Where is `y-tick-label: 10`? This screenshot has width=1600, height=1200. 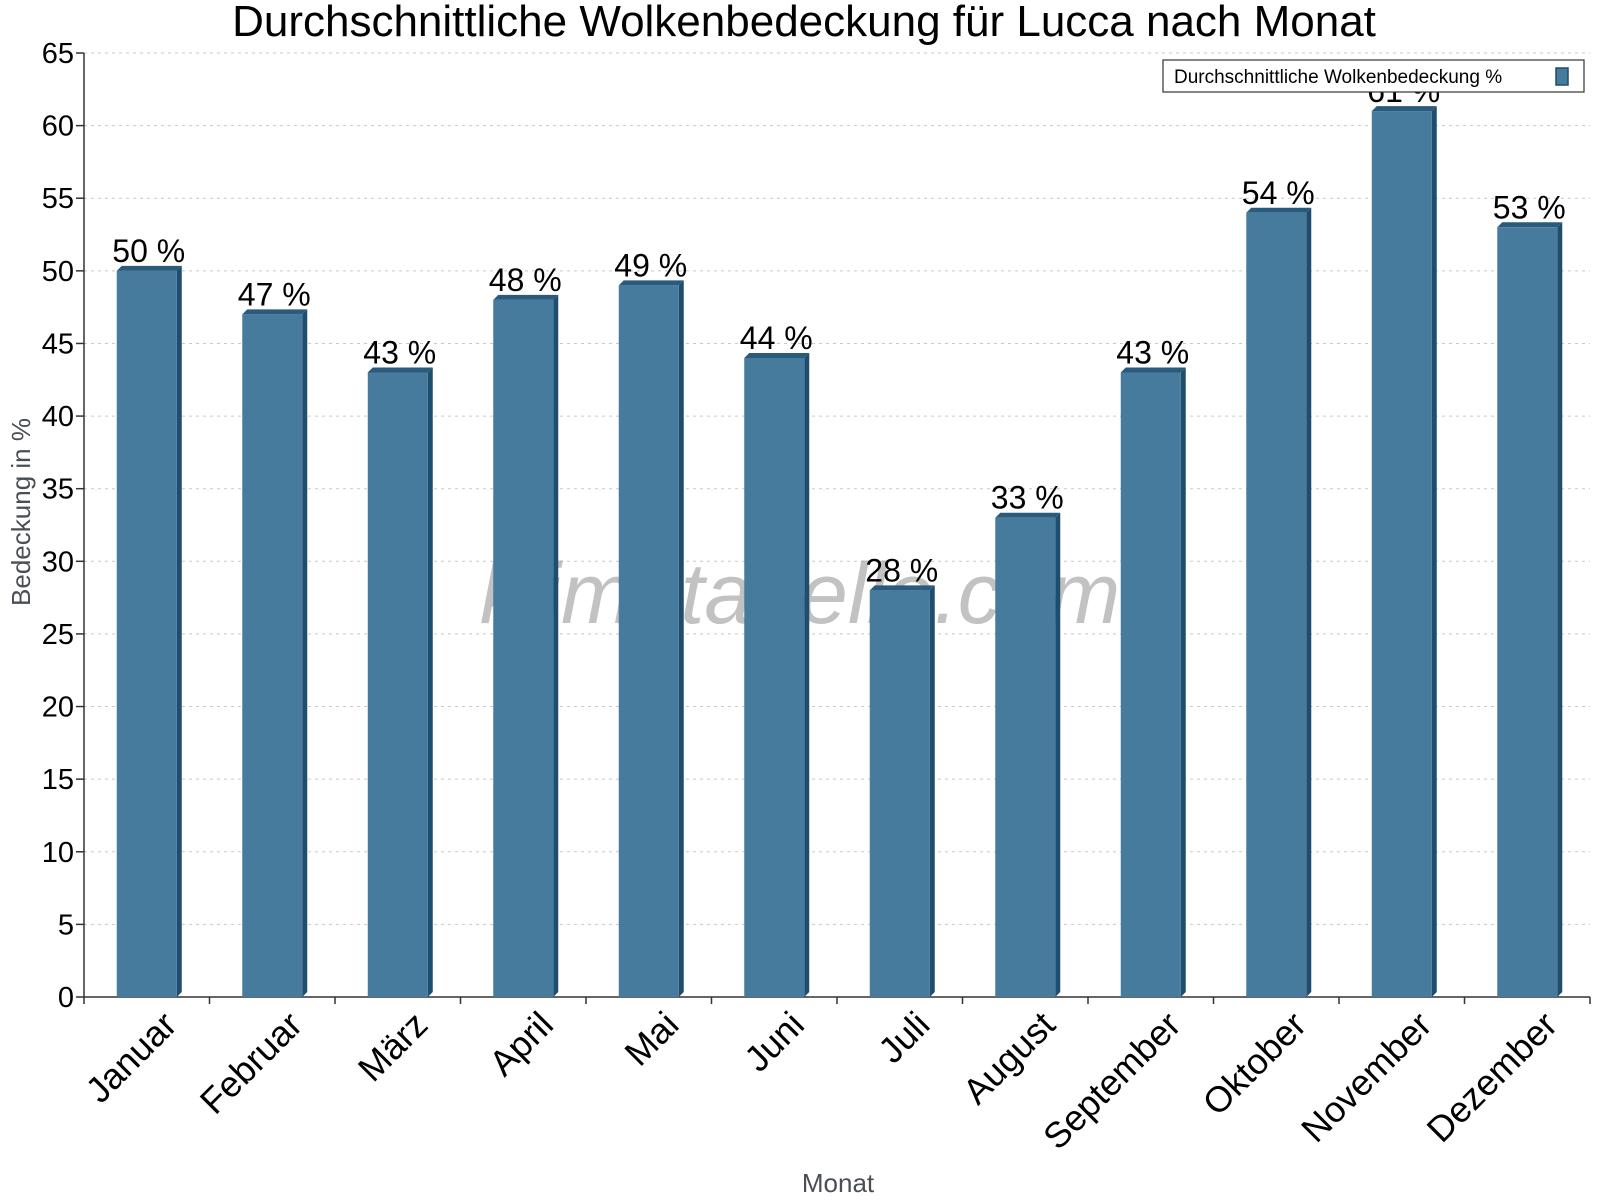 y-tick-label: 10 is located at coordinates (58, 853).